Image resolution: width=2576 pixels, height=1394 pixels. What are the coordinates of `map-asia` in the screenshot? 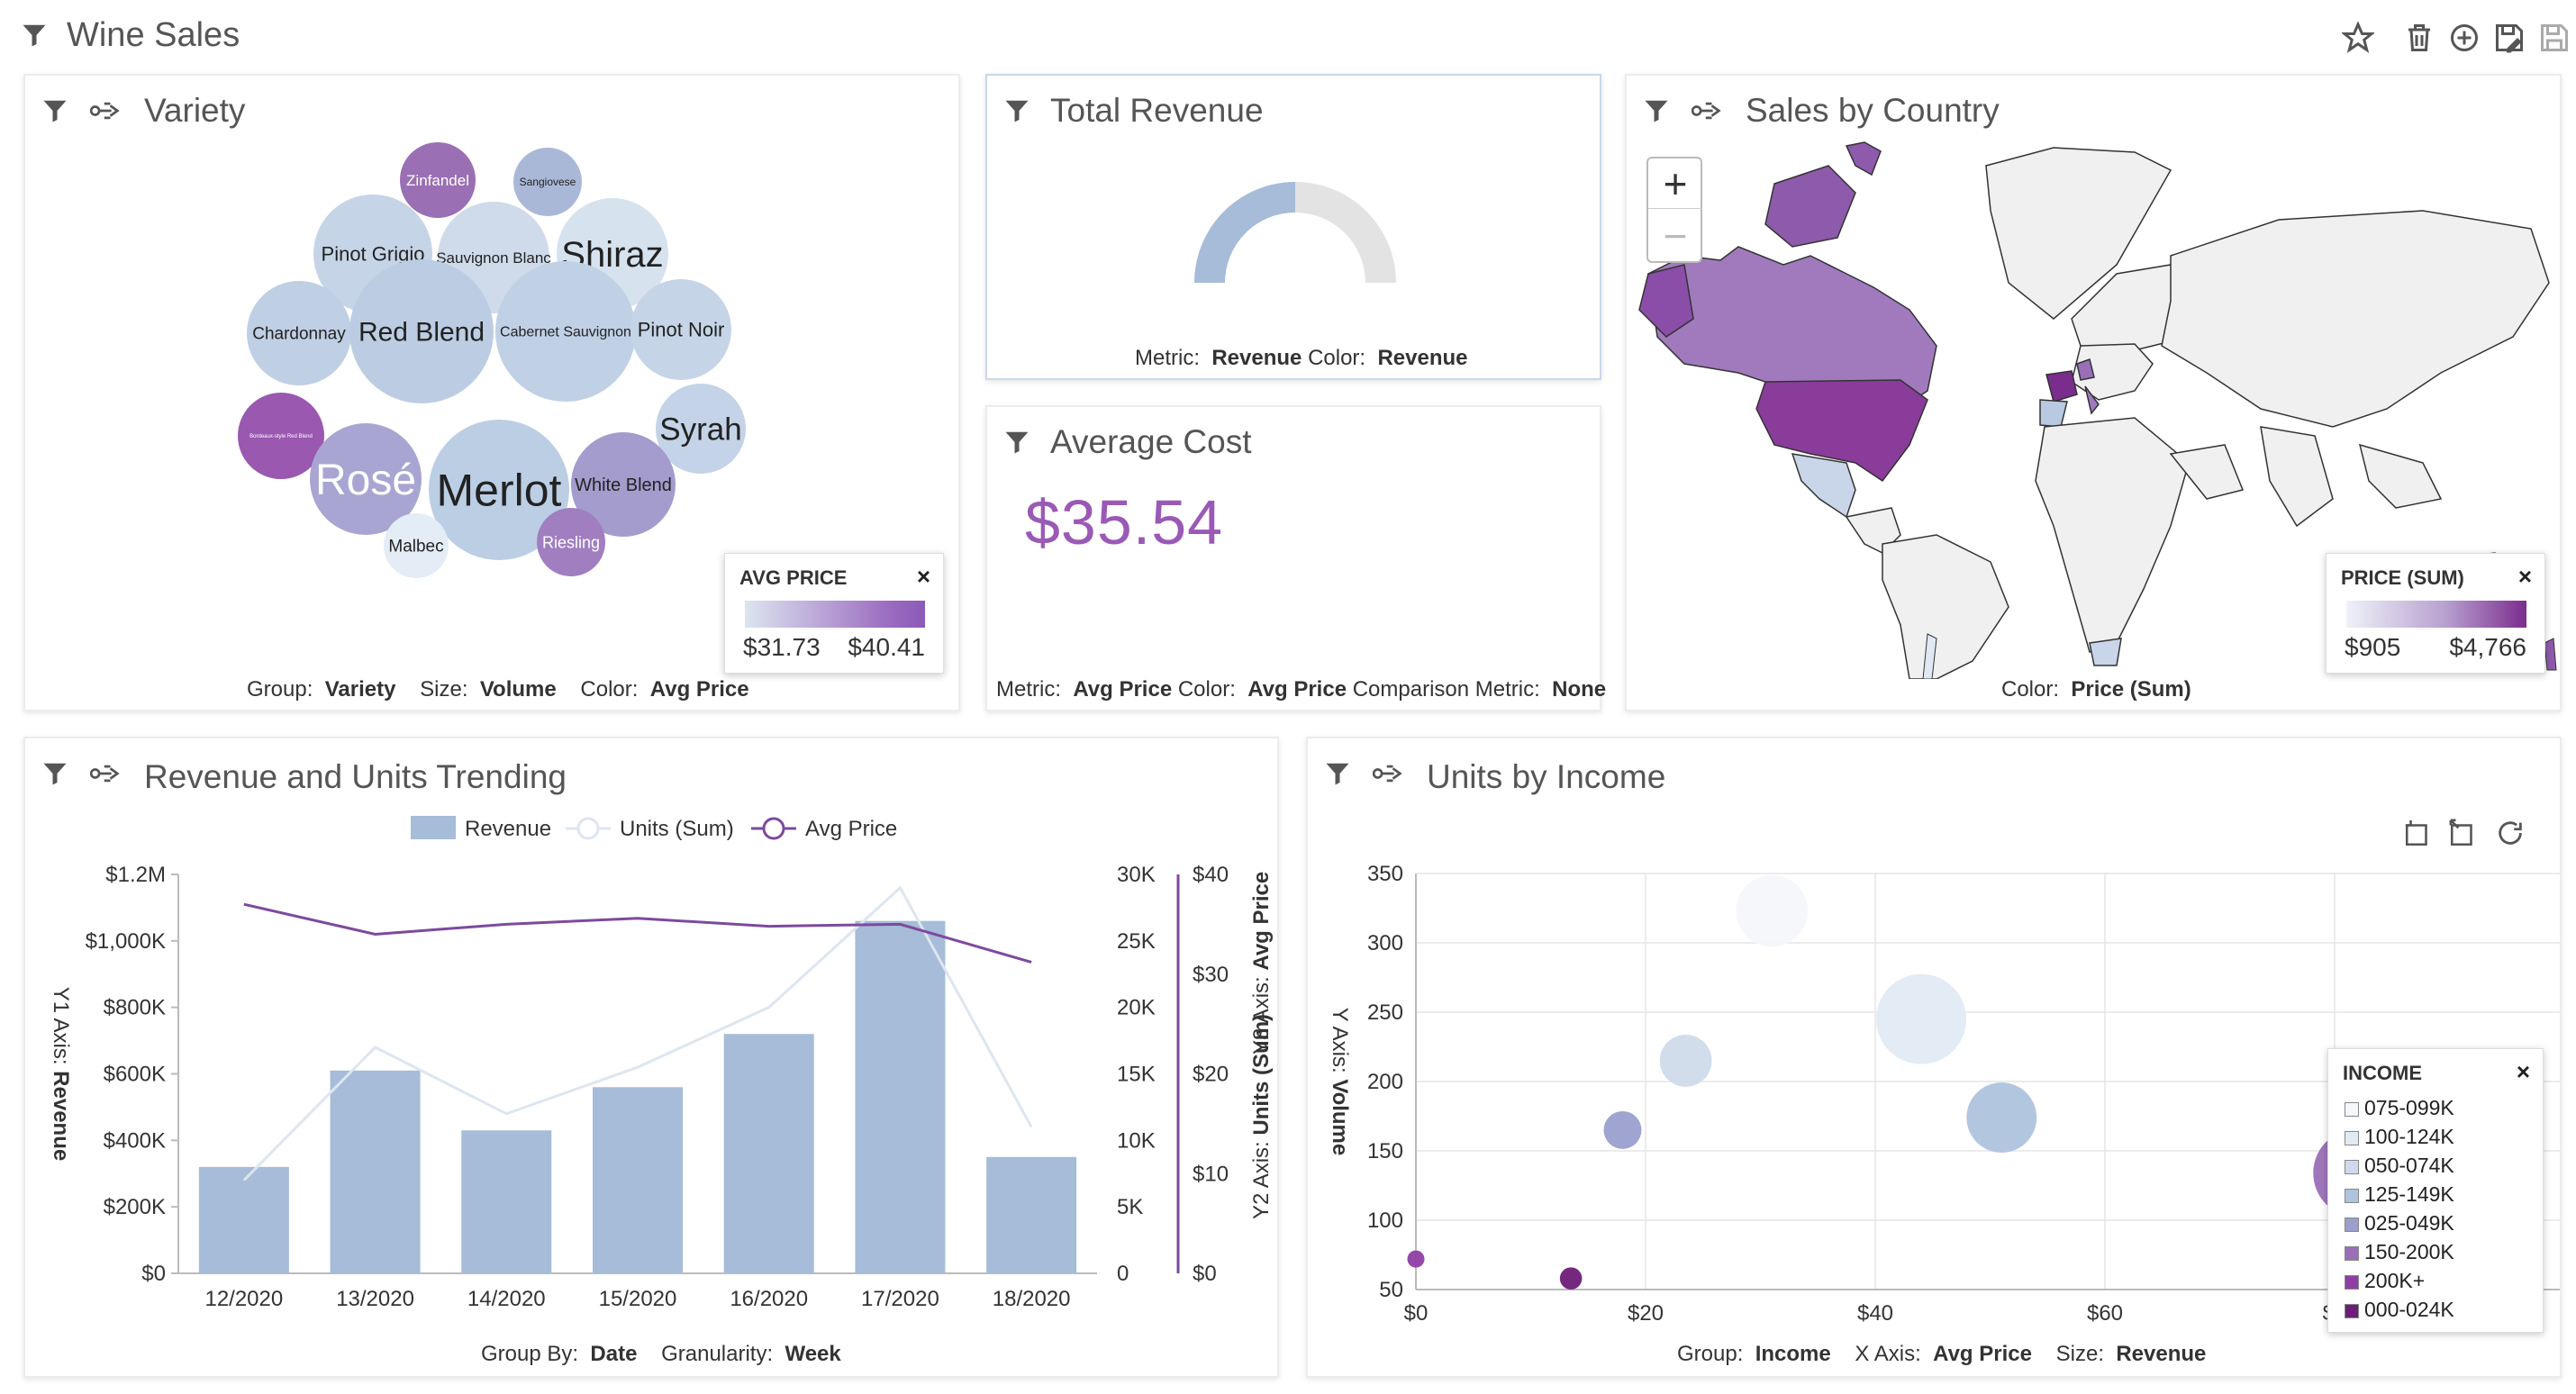 It's located at (2355, 319).